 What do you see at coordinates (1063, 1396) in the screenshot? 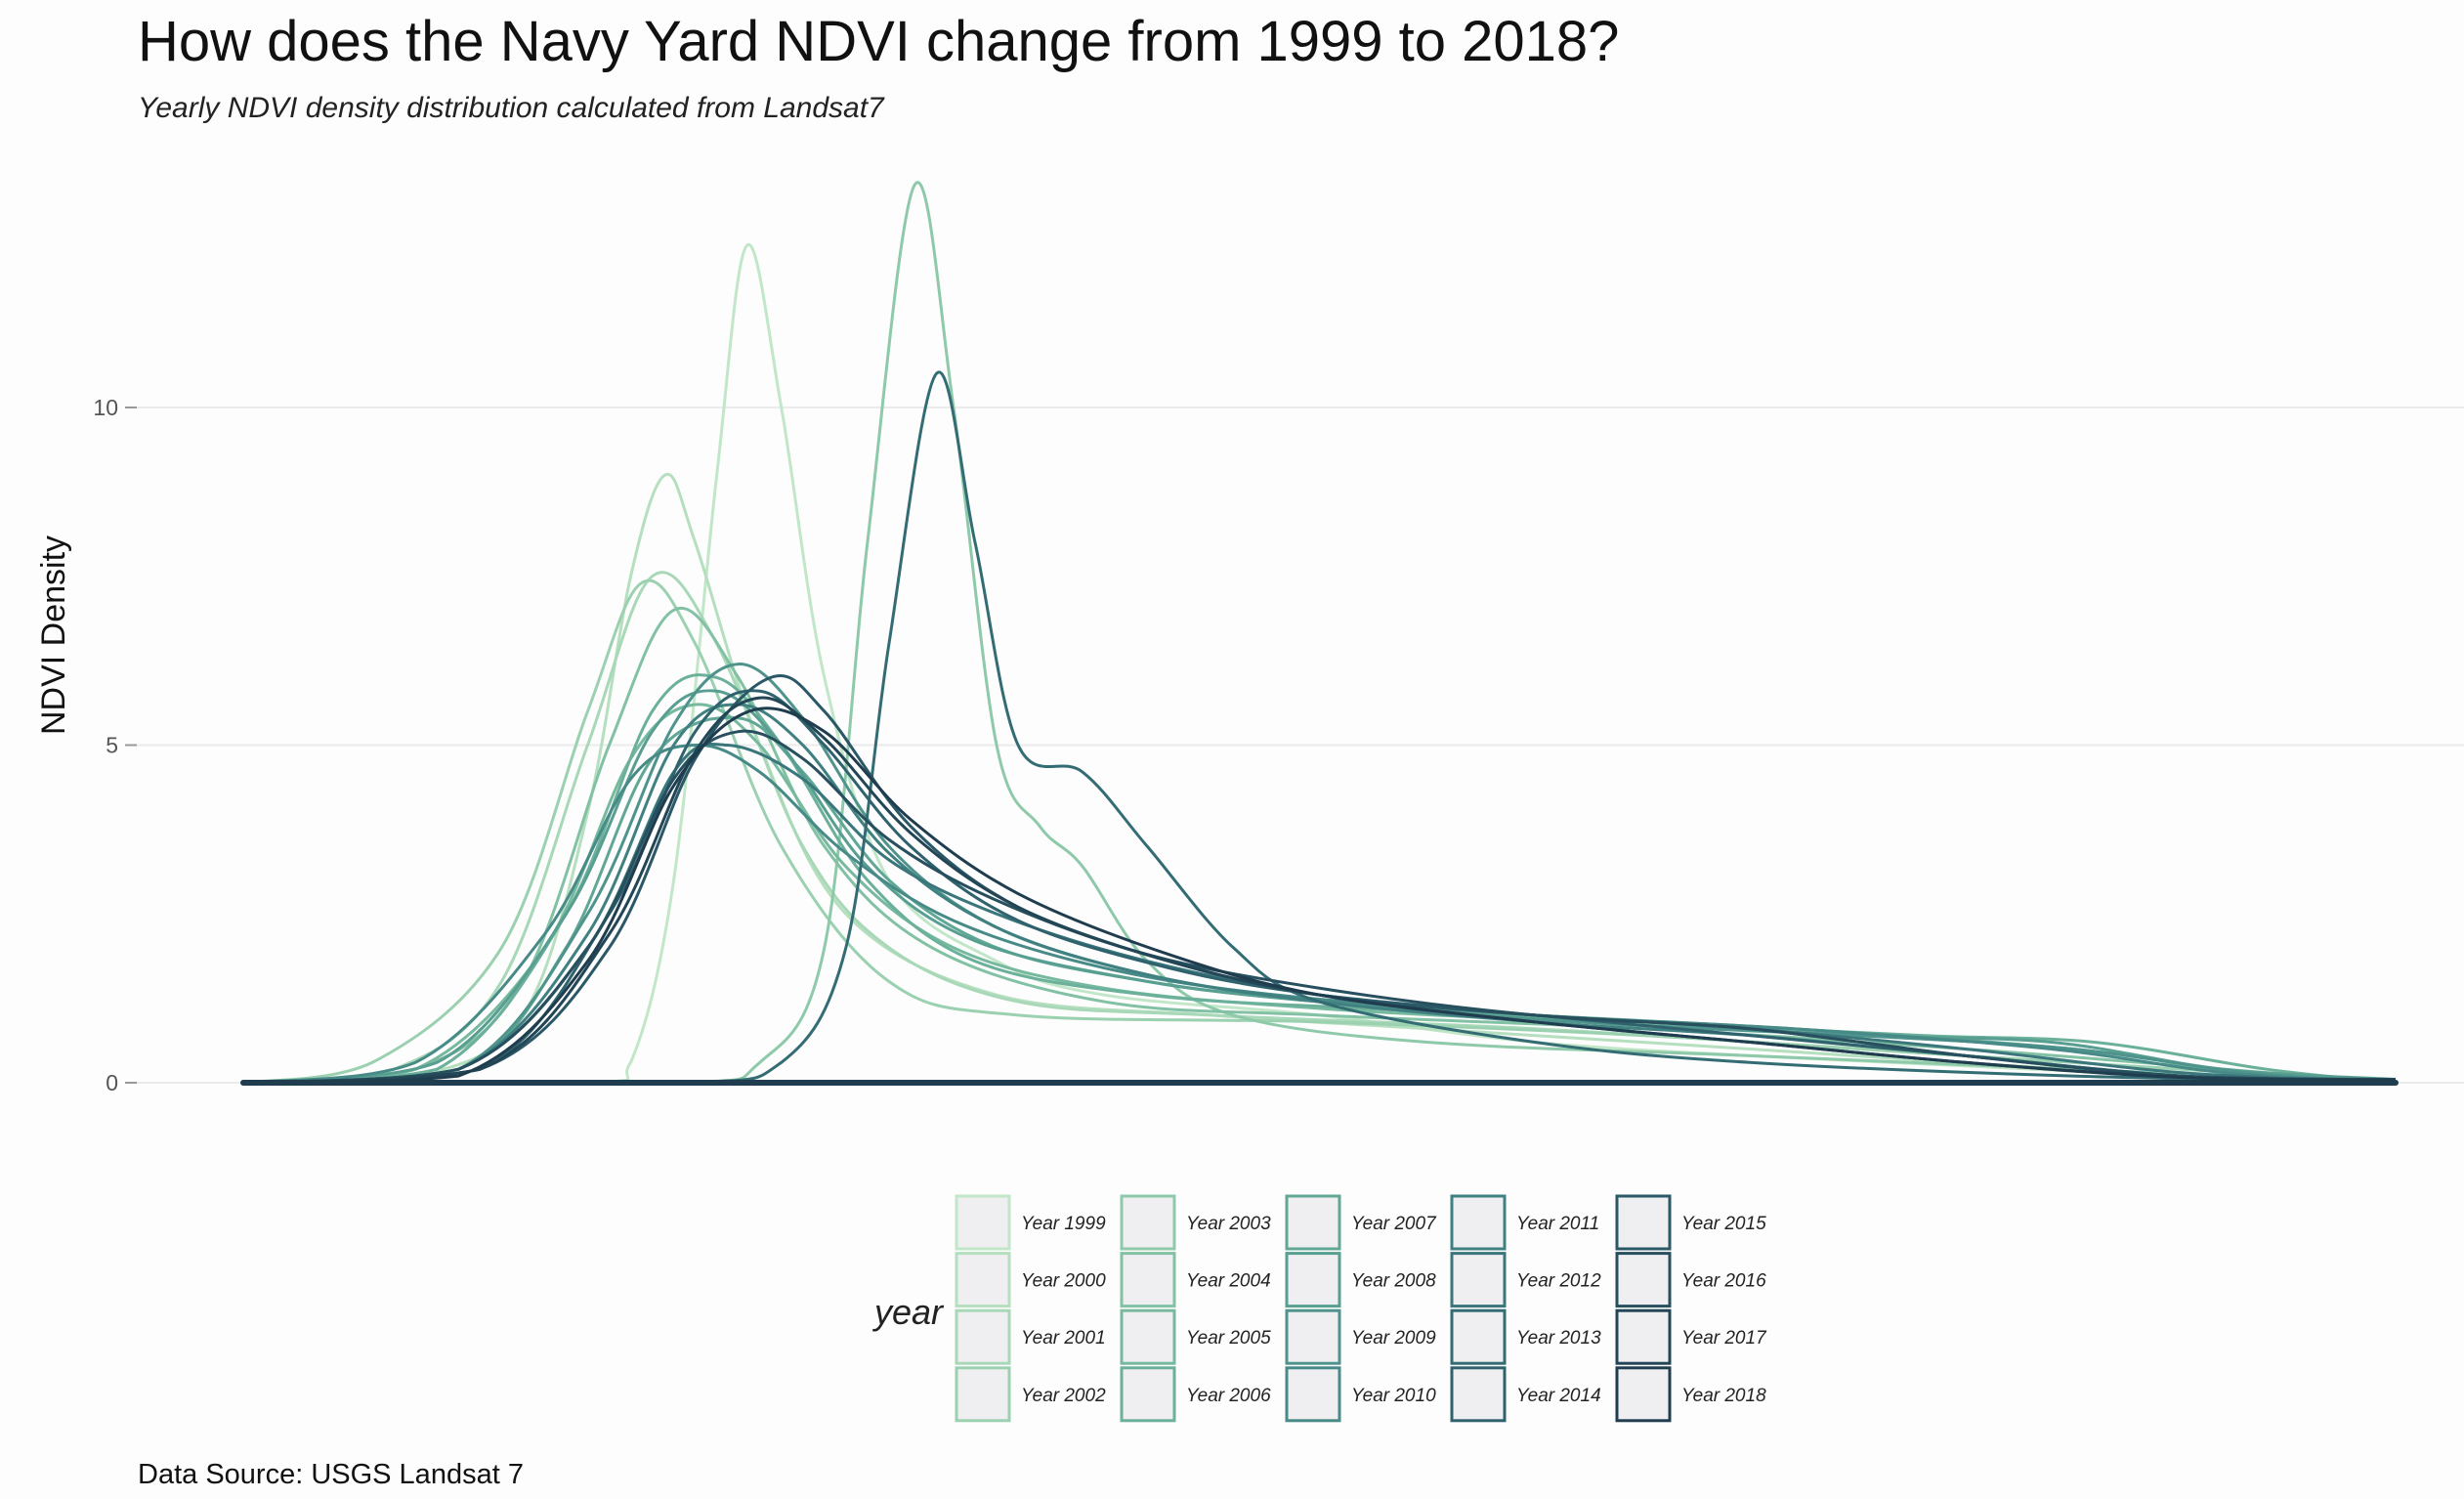
I see `legend-label: Year 2002` at bounding box center [1063, 1396].